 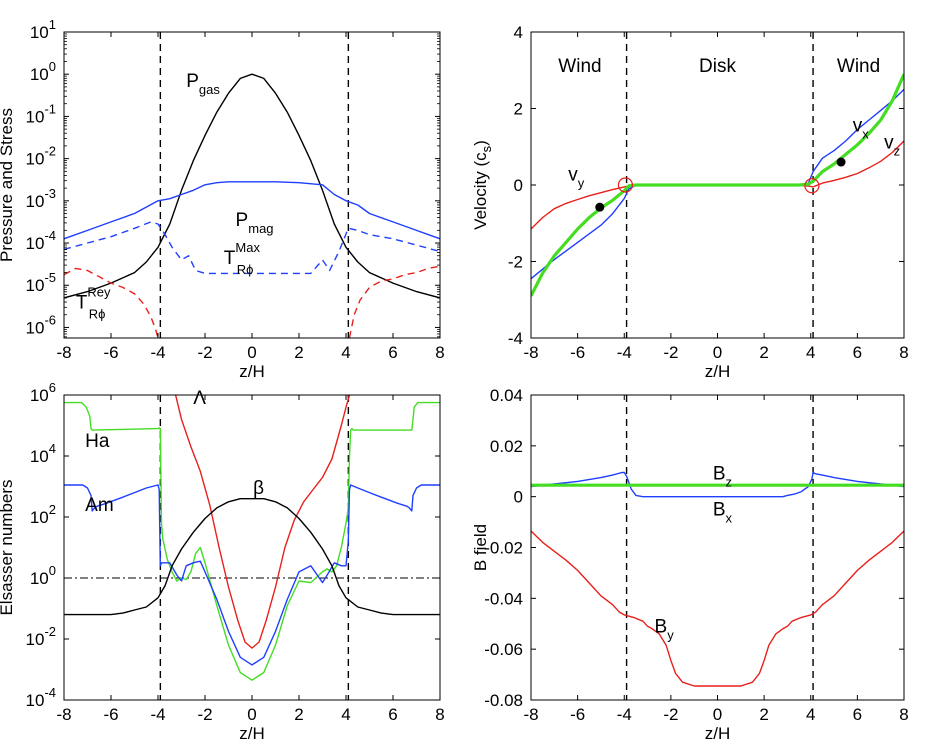 I want to click on series-am, so click(x=252, y=575).